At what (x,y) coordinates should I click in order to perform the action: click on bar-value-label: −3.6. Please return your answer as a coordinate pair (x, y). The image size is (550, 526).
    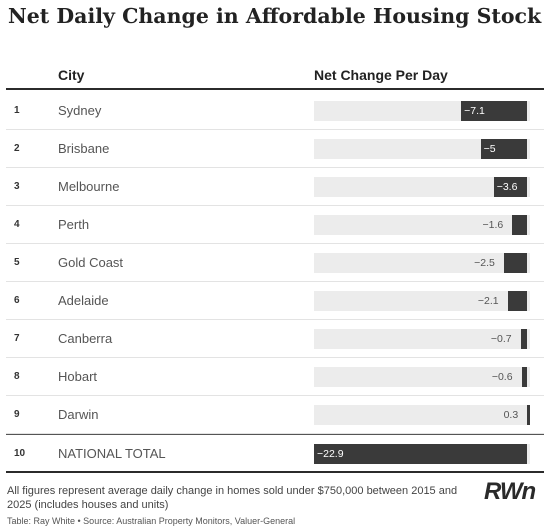
    Looking at the image, I should click on (507, 187).